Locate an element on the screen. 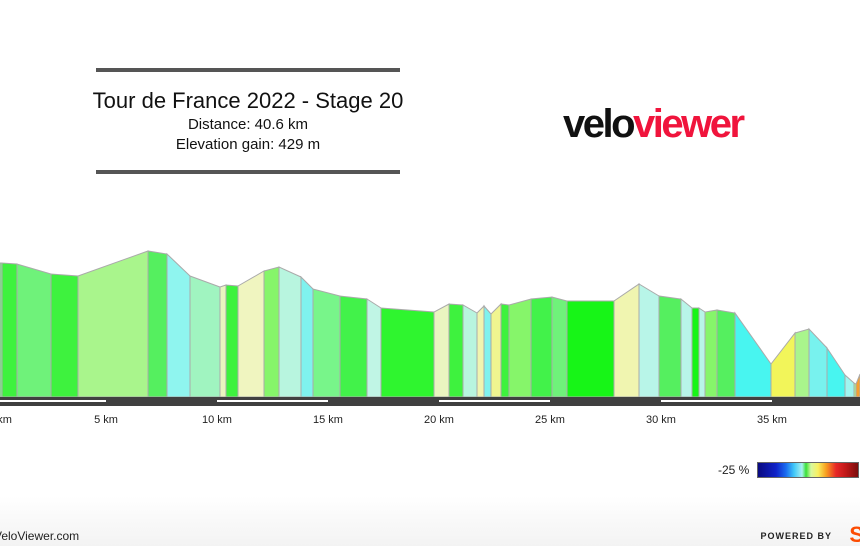 This screenshot has width=860, height=548. x-tick-label: 15 km is located at coordinates (328, 420).